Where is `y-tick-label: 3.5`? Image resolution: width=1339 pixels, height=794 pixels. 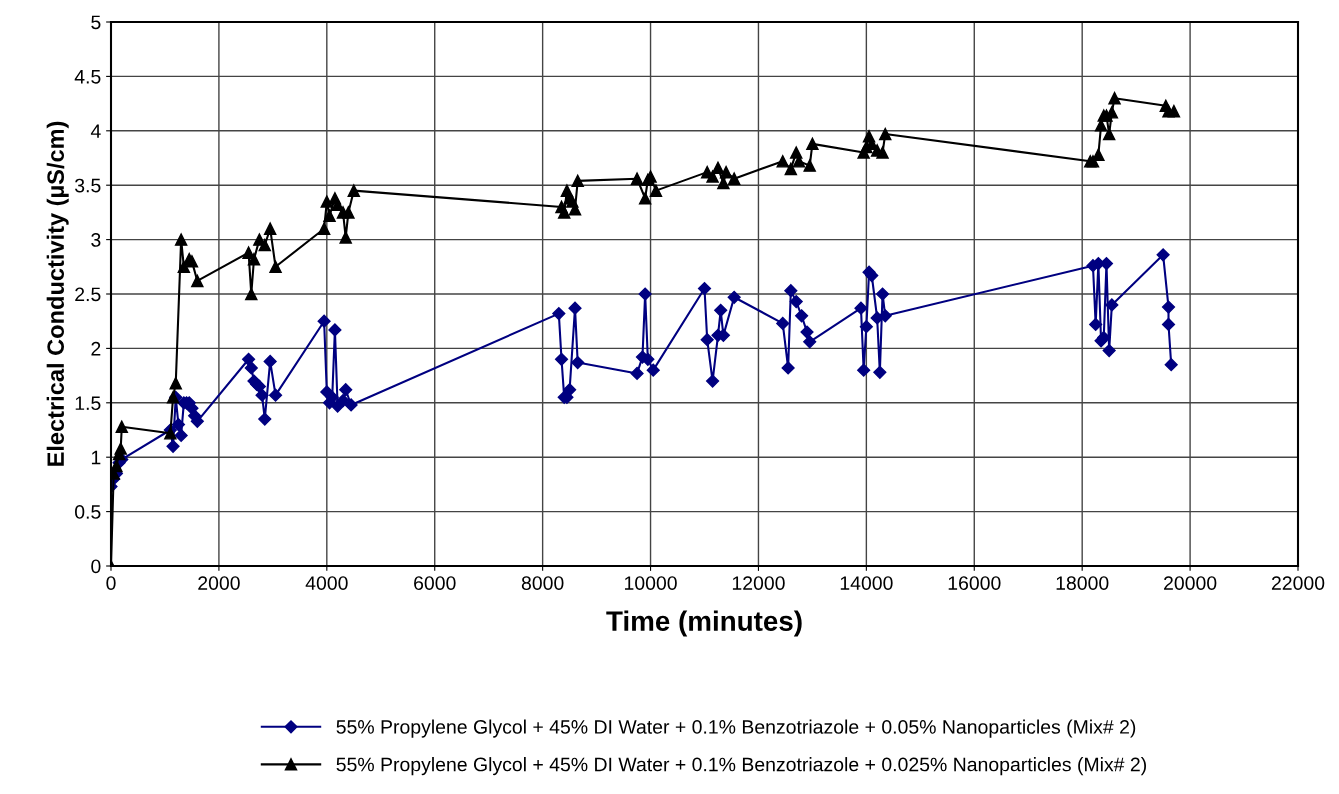
y-tick-label: 3.5 is located at coordinates (87, 185).